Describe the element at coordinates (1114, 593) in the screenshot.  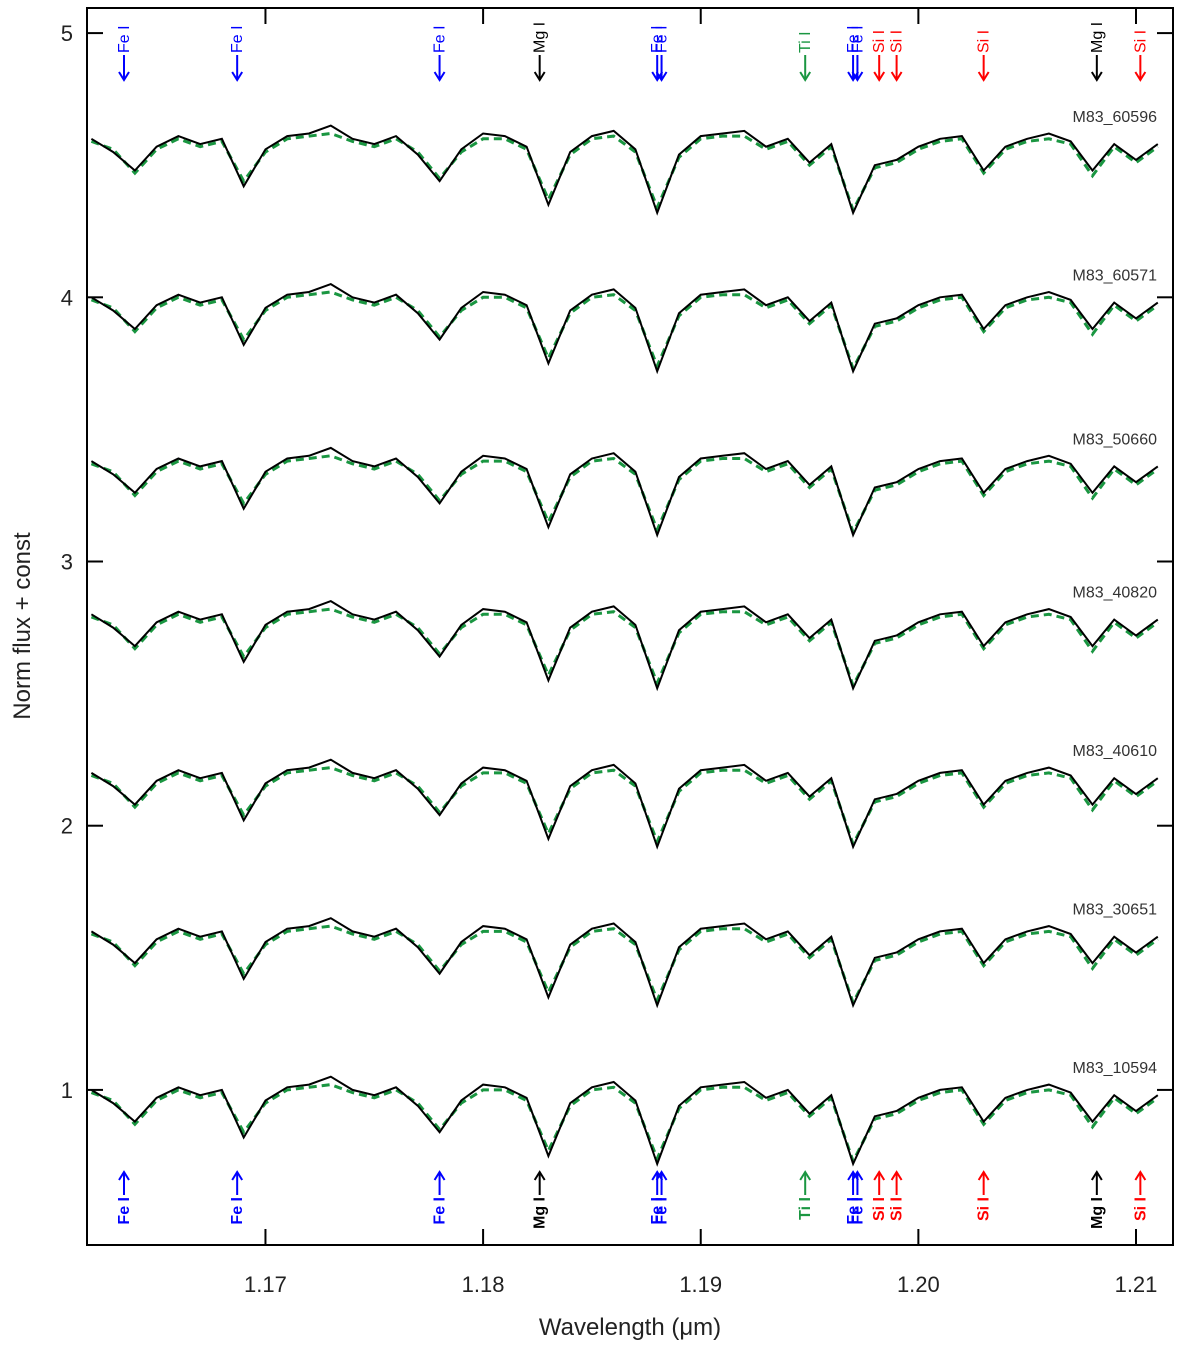
I see `spectrum-name: M83_40820` at that location.